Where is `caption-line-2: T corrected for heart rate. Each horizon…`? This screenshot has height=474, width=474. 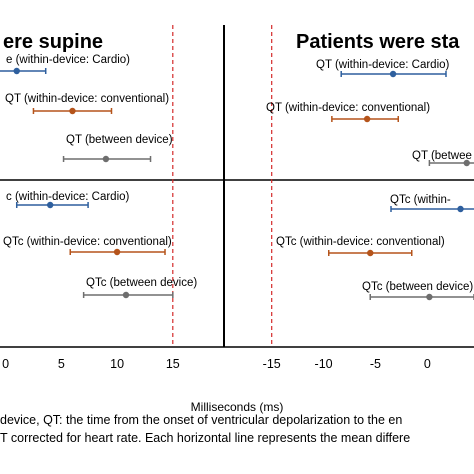 caption-line-2: T corrected for heart rate. Each horizon… is located at coordinates (205, 438).